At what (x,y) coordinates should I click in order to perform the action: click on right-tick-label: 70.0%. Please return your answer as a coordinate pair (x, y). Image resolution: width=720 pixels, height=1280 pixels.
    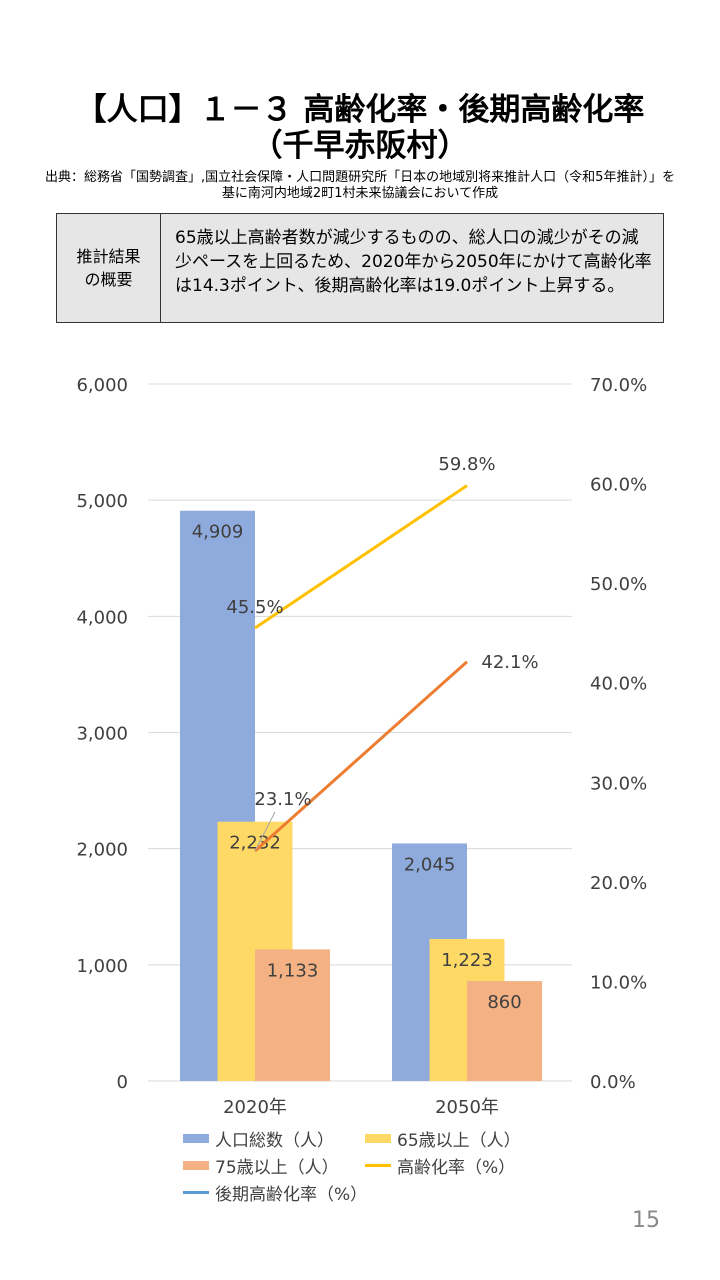
    Looking at the image, I should click on (618, 385).